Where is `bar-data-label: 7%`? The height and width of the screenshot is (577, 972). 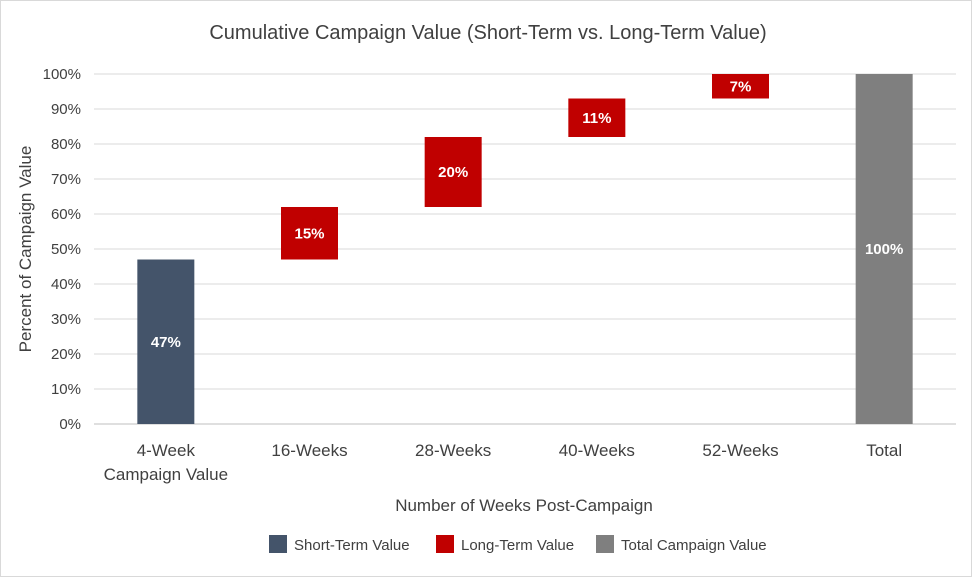
bar-data-label: 7% is located at coordinates (741, 86).